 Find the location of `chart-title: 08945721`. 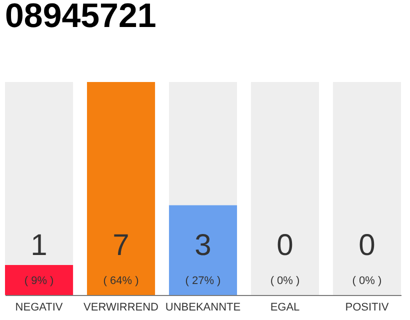

chart-title: 08945721 is located at coordinates (80, 17).